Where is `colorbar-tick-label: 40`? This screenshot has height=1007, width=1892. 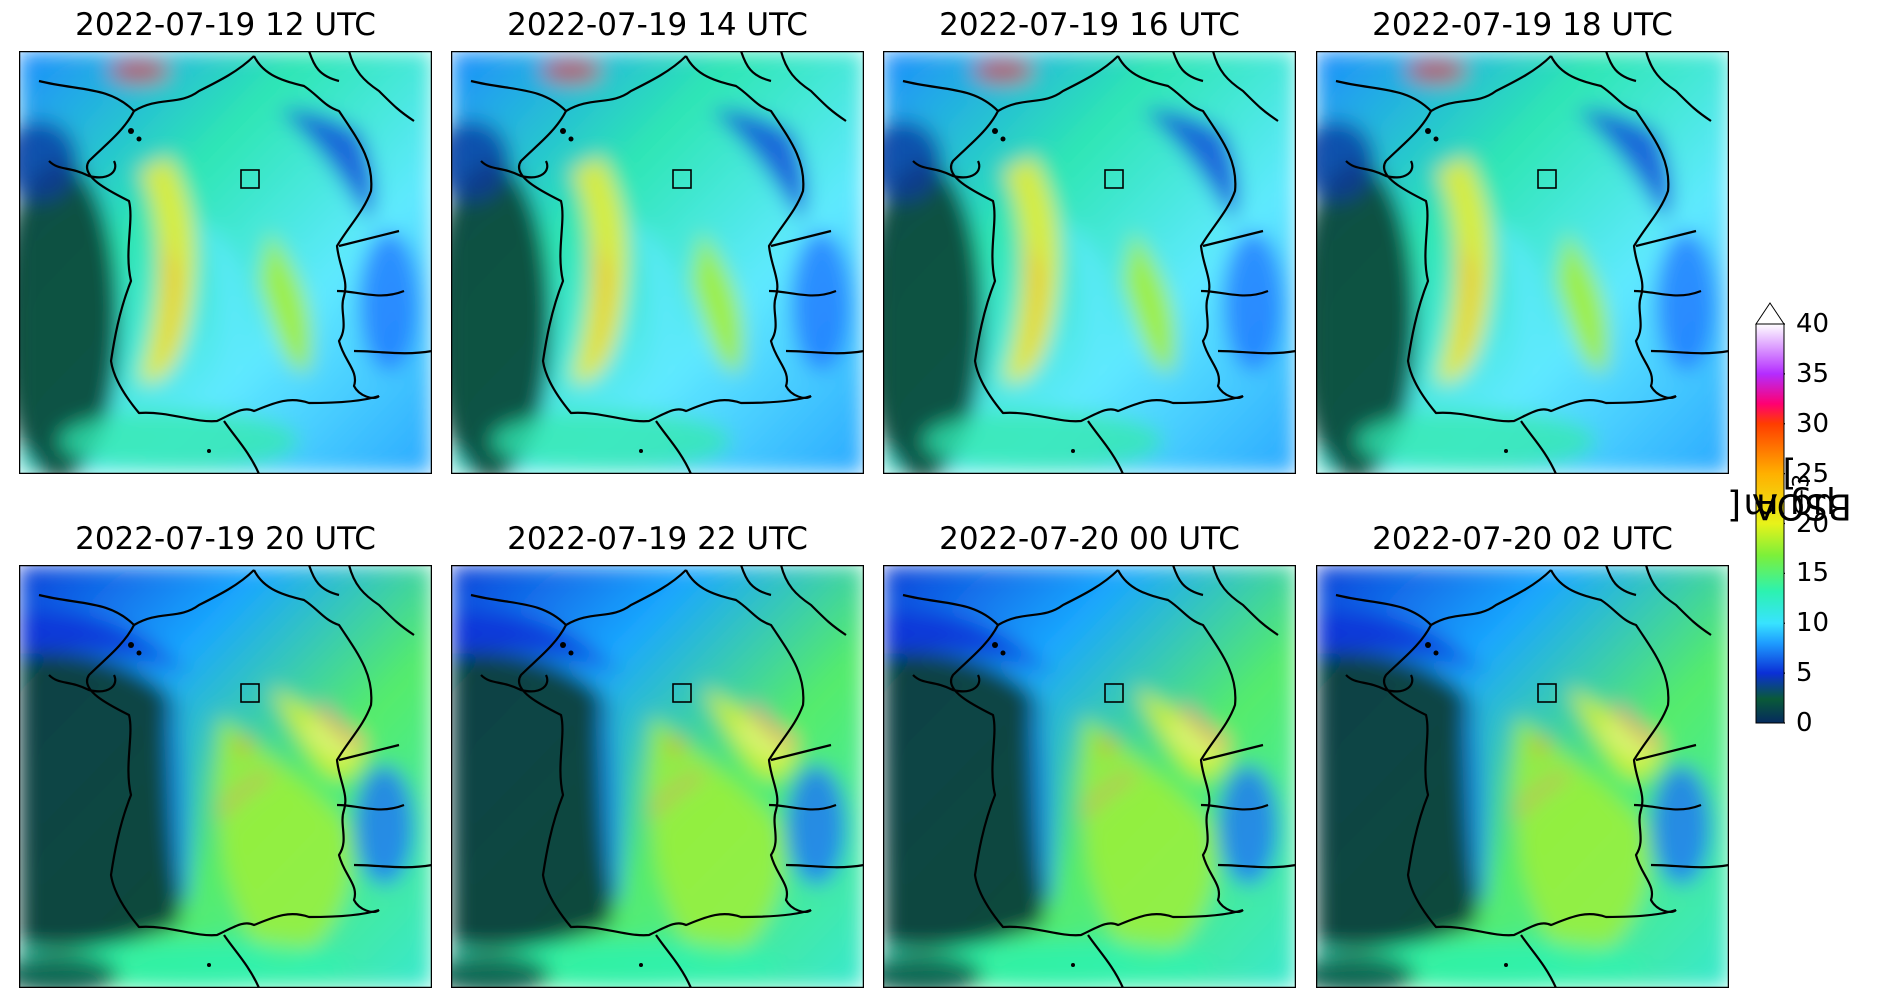
colorbar-tick-label: 40 is located at coordinates (1813, 324).